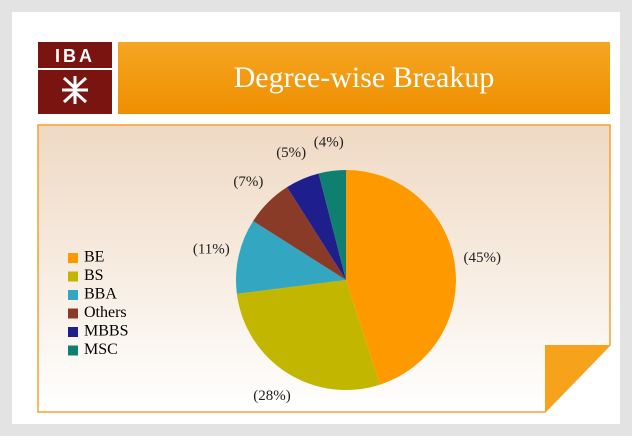  I want to click on logo-text: IBA, so click(75, 56).